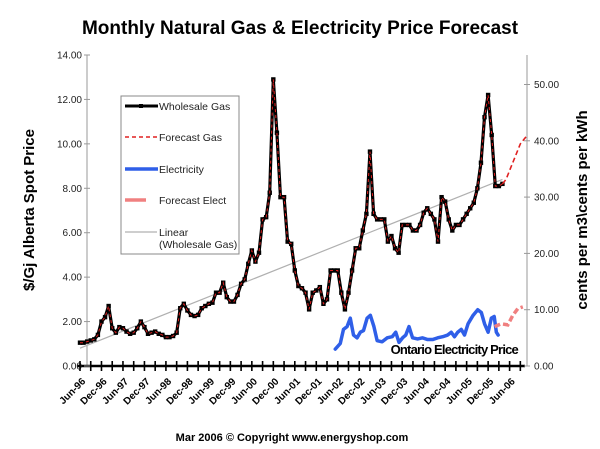 Image resolution: width=600 pixels, height=449 pixels. What do you see at coordinates (198, 245) in the screenshot?
I see `legend-label-linear-sub: (Wholesale Gas)` at bounding box center [198, 245].